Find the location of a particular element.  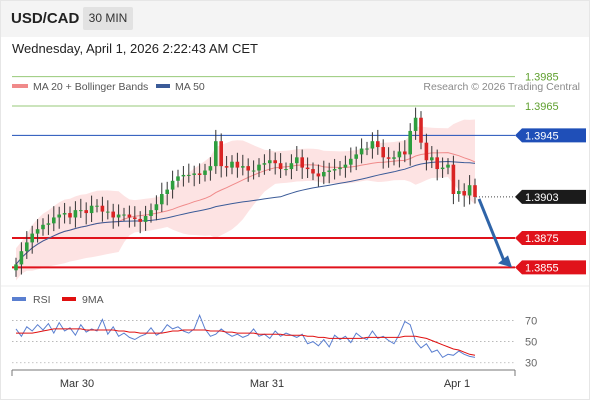

level-label-5: 1.3855 is located at coordinates (542, 268).